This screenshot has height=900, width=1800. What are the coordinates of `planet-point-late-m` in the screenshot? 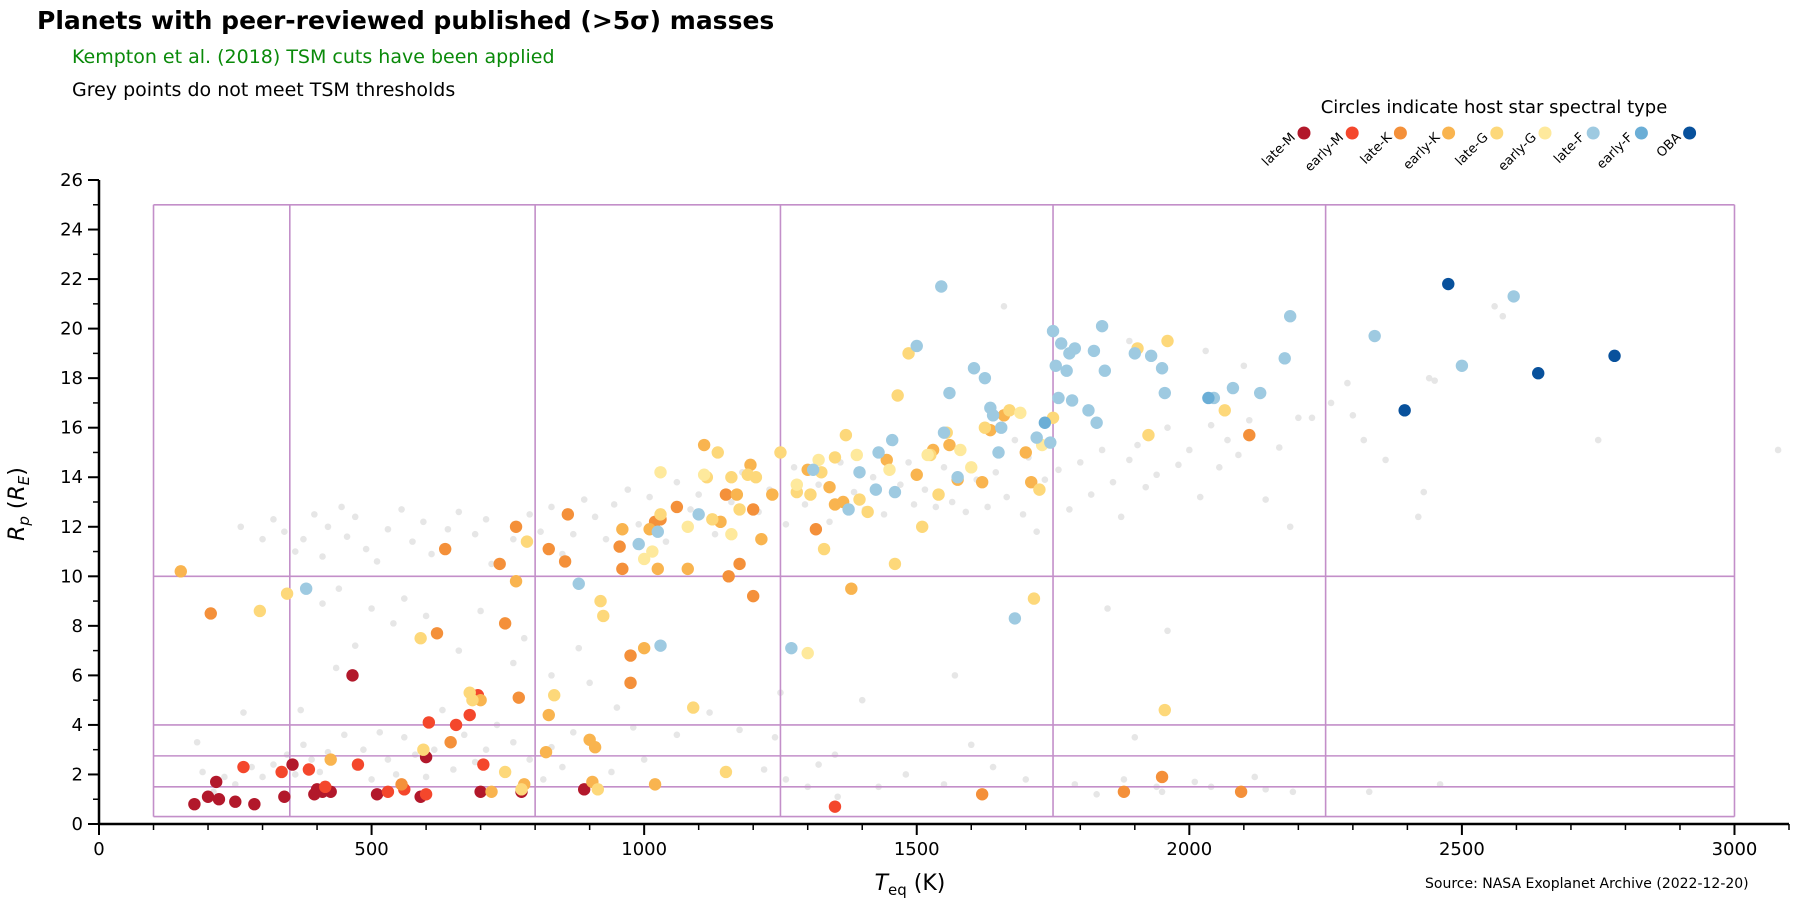 It's located at (194, 804).